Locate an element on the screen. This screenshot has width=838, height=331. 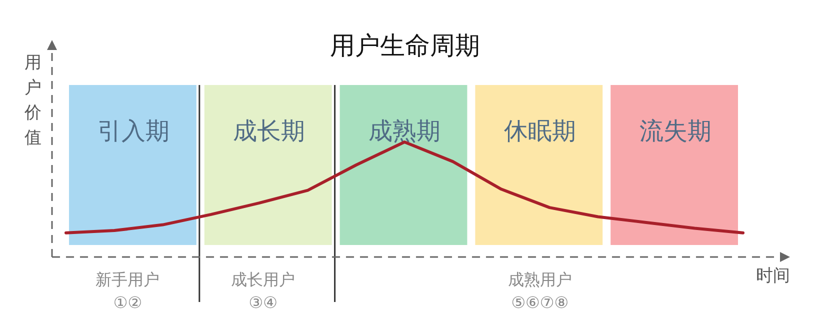
y-axis-title: 用户价值 is located at coordinates (33, 100).